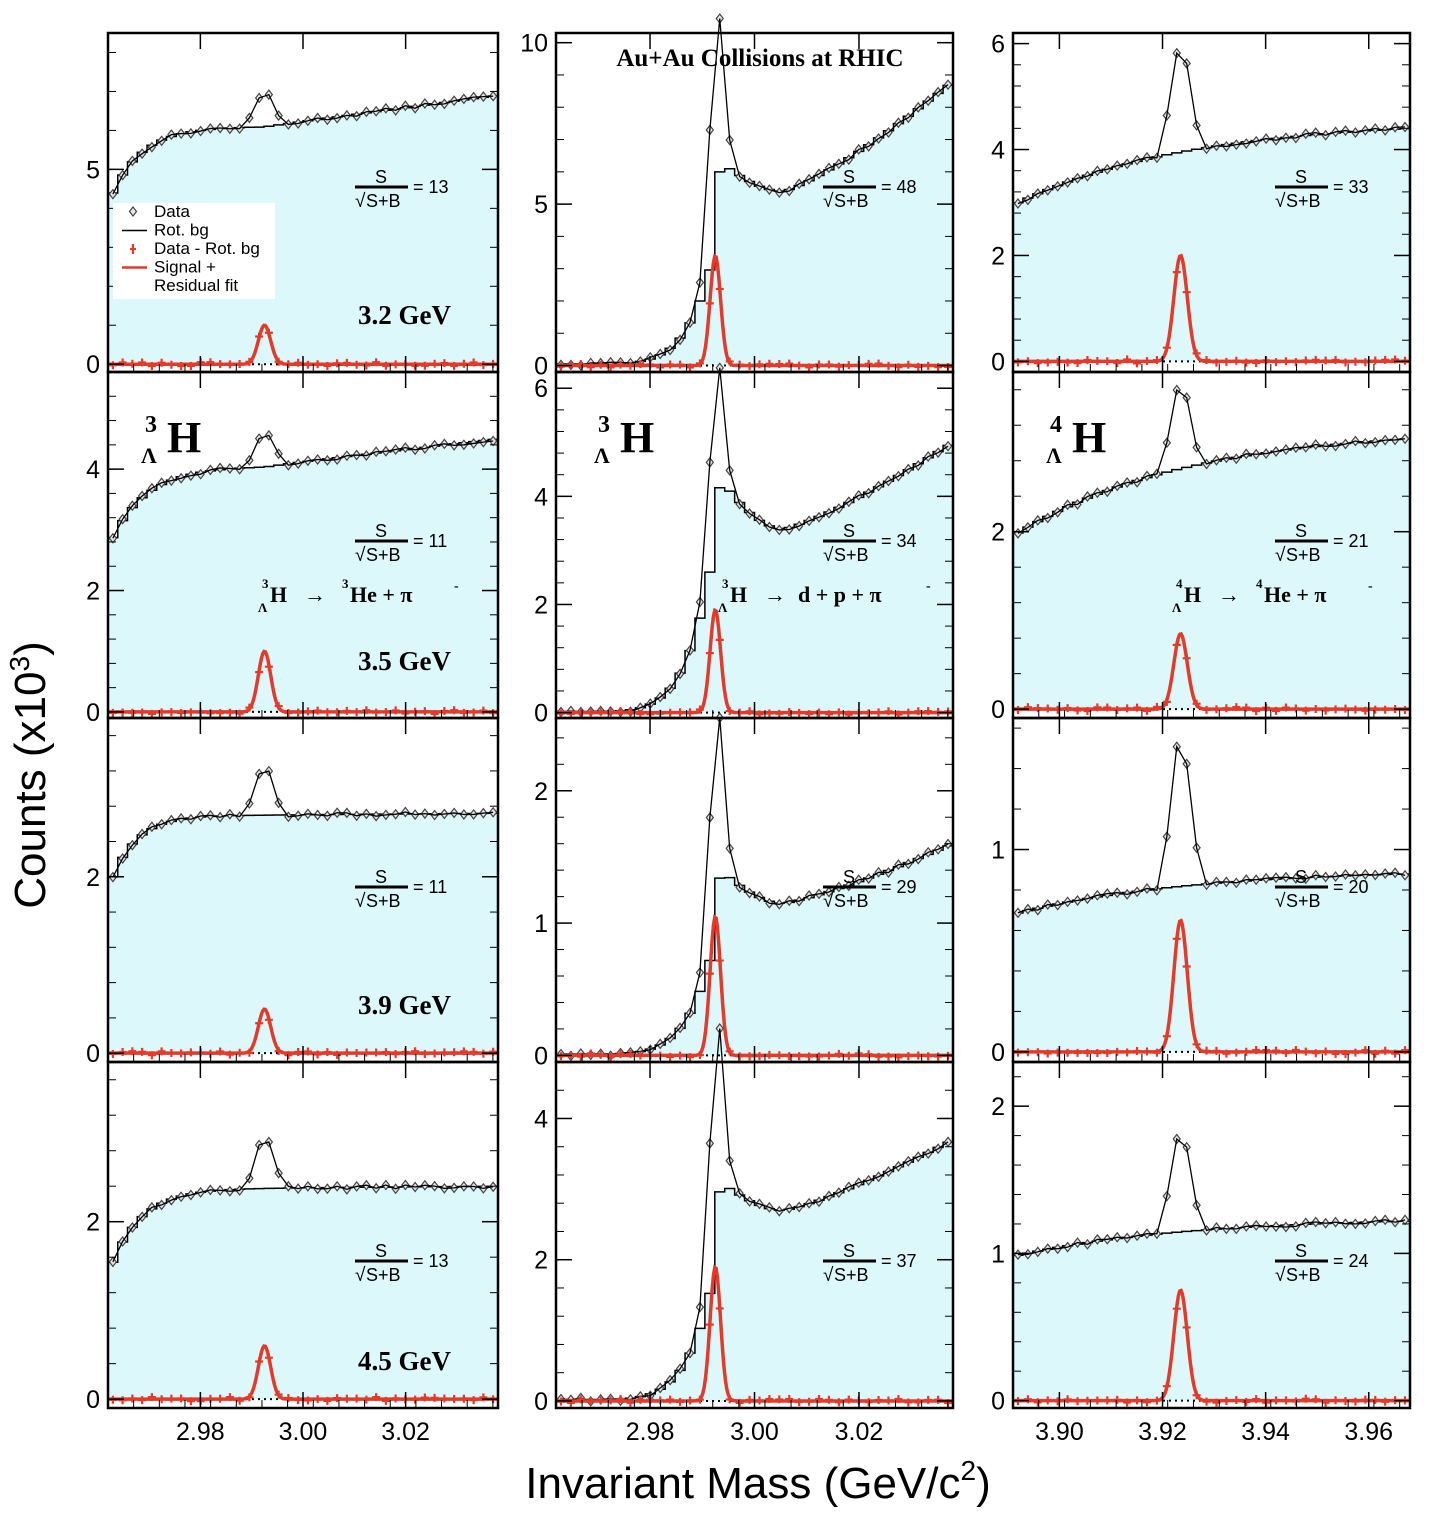  What do you see at coordinates (602, 455) in the screenshot?
I see `species-lambda: Λ` at bounding box center [602, 455].